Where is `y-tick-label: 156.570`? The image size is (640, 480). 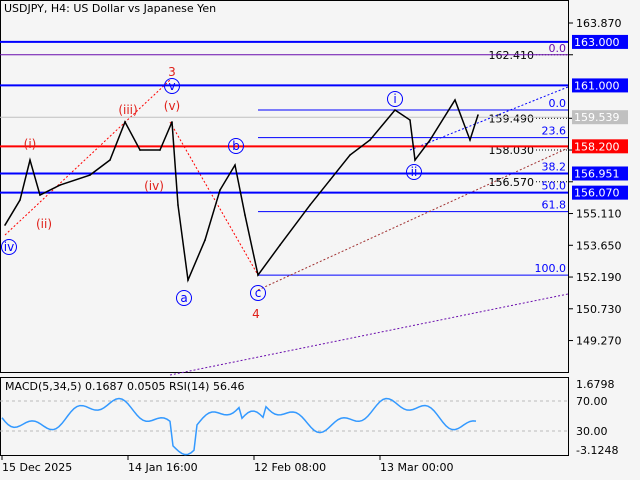 y-tick-label: 156.570 is located at coordinates (512, 182).